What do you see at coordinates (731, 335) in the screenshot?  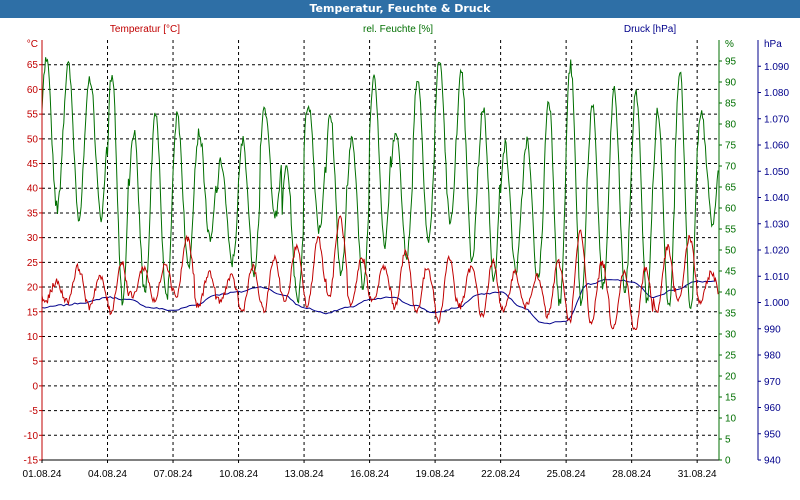 I see `humidity-tick-label: 30` at bounding box center [731, 335].